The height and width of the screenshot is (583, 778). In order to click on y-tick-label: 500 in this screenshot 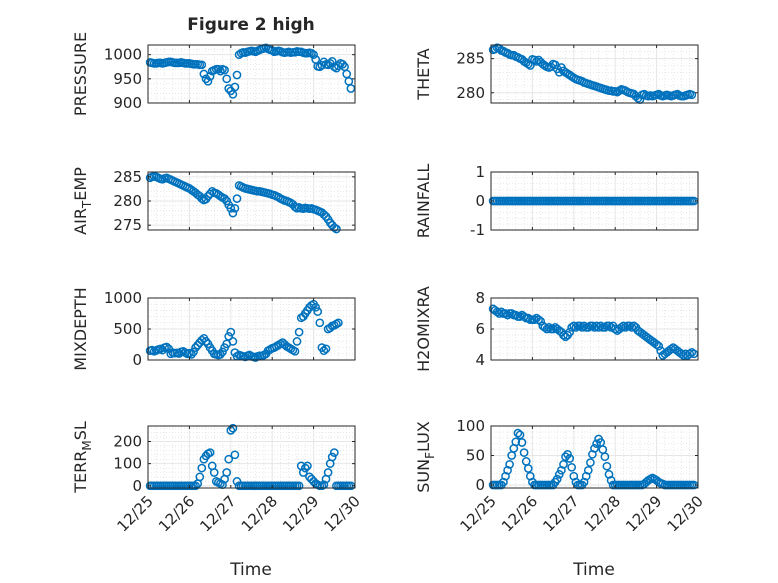, I will do `click(127, 329)`.